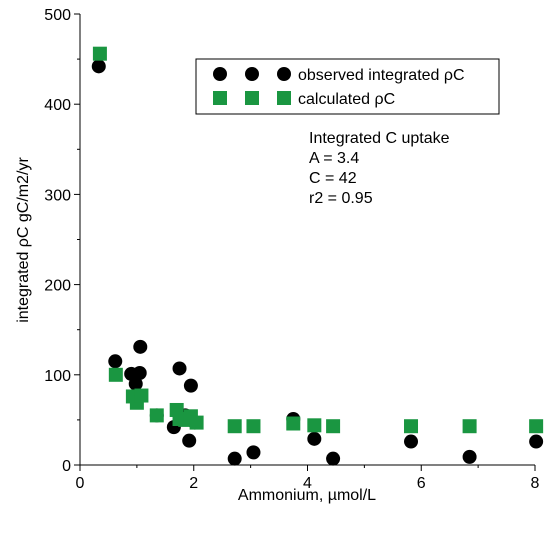 The height and width of the screenshot is (535, 550). Describe the element at coordinates (80, 483) in the screenshot. I see `x-tick-label: 0` at that location.